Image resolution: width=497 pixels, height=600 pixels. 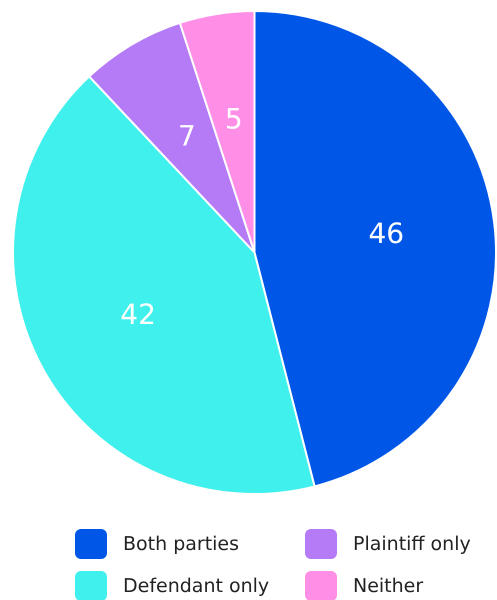 What do you see at coordinates (388, 586) in the screenshot?
I see `legend-label: Neither` at bounding box center [388, 586].